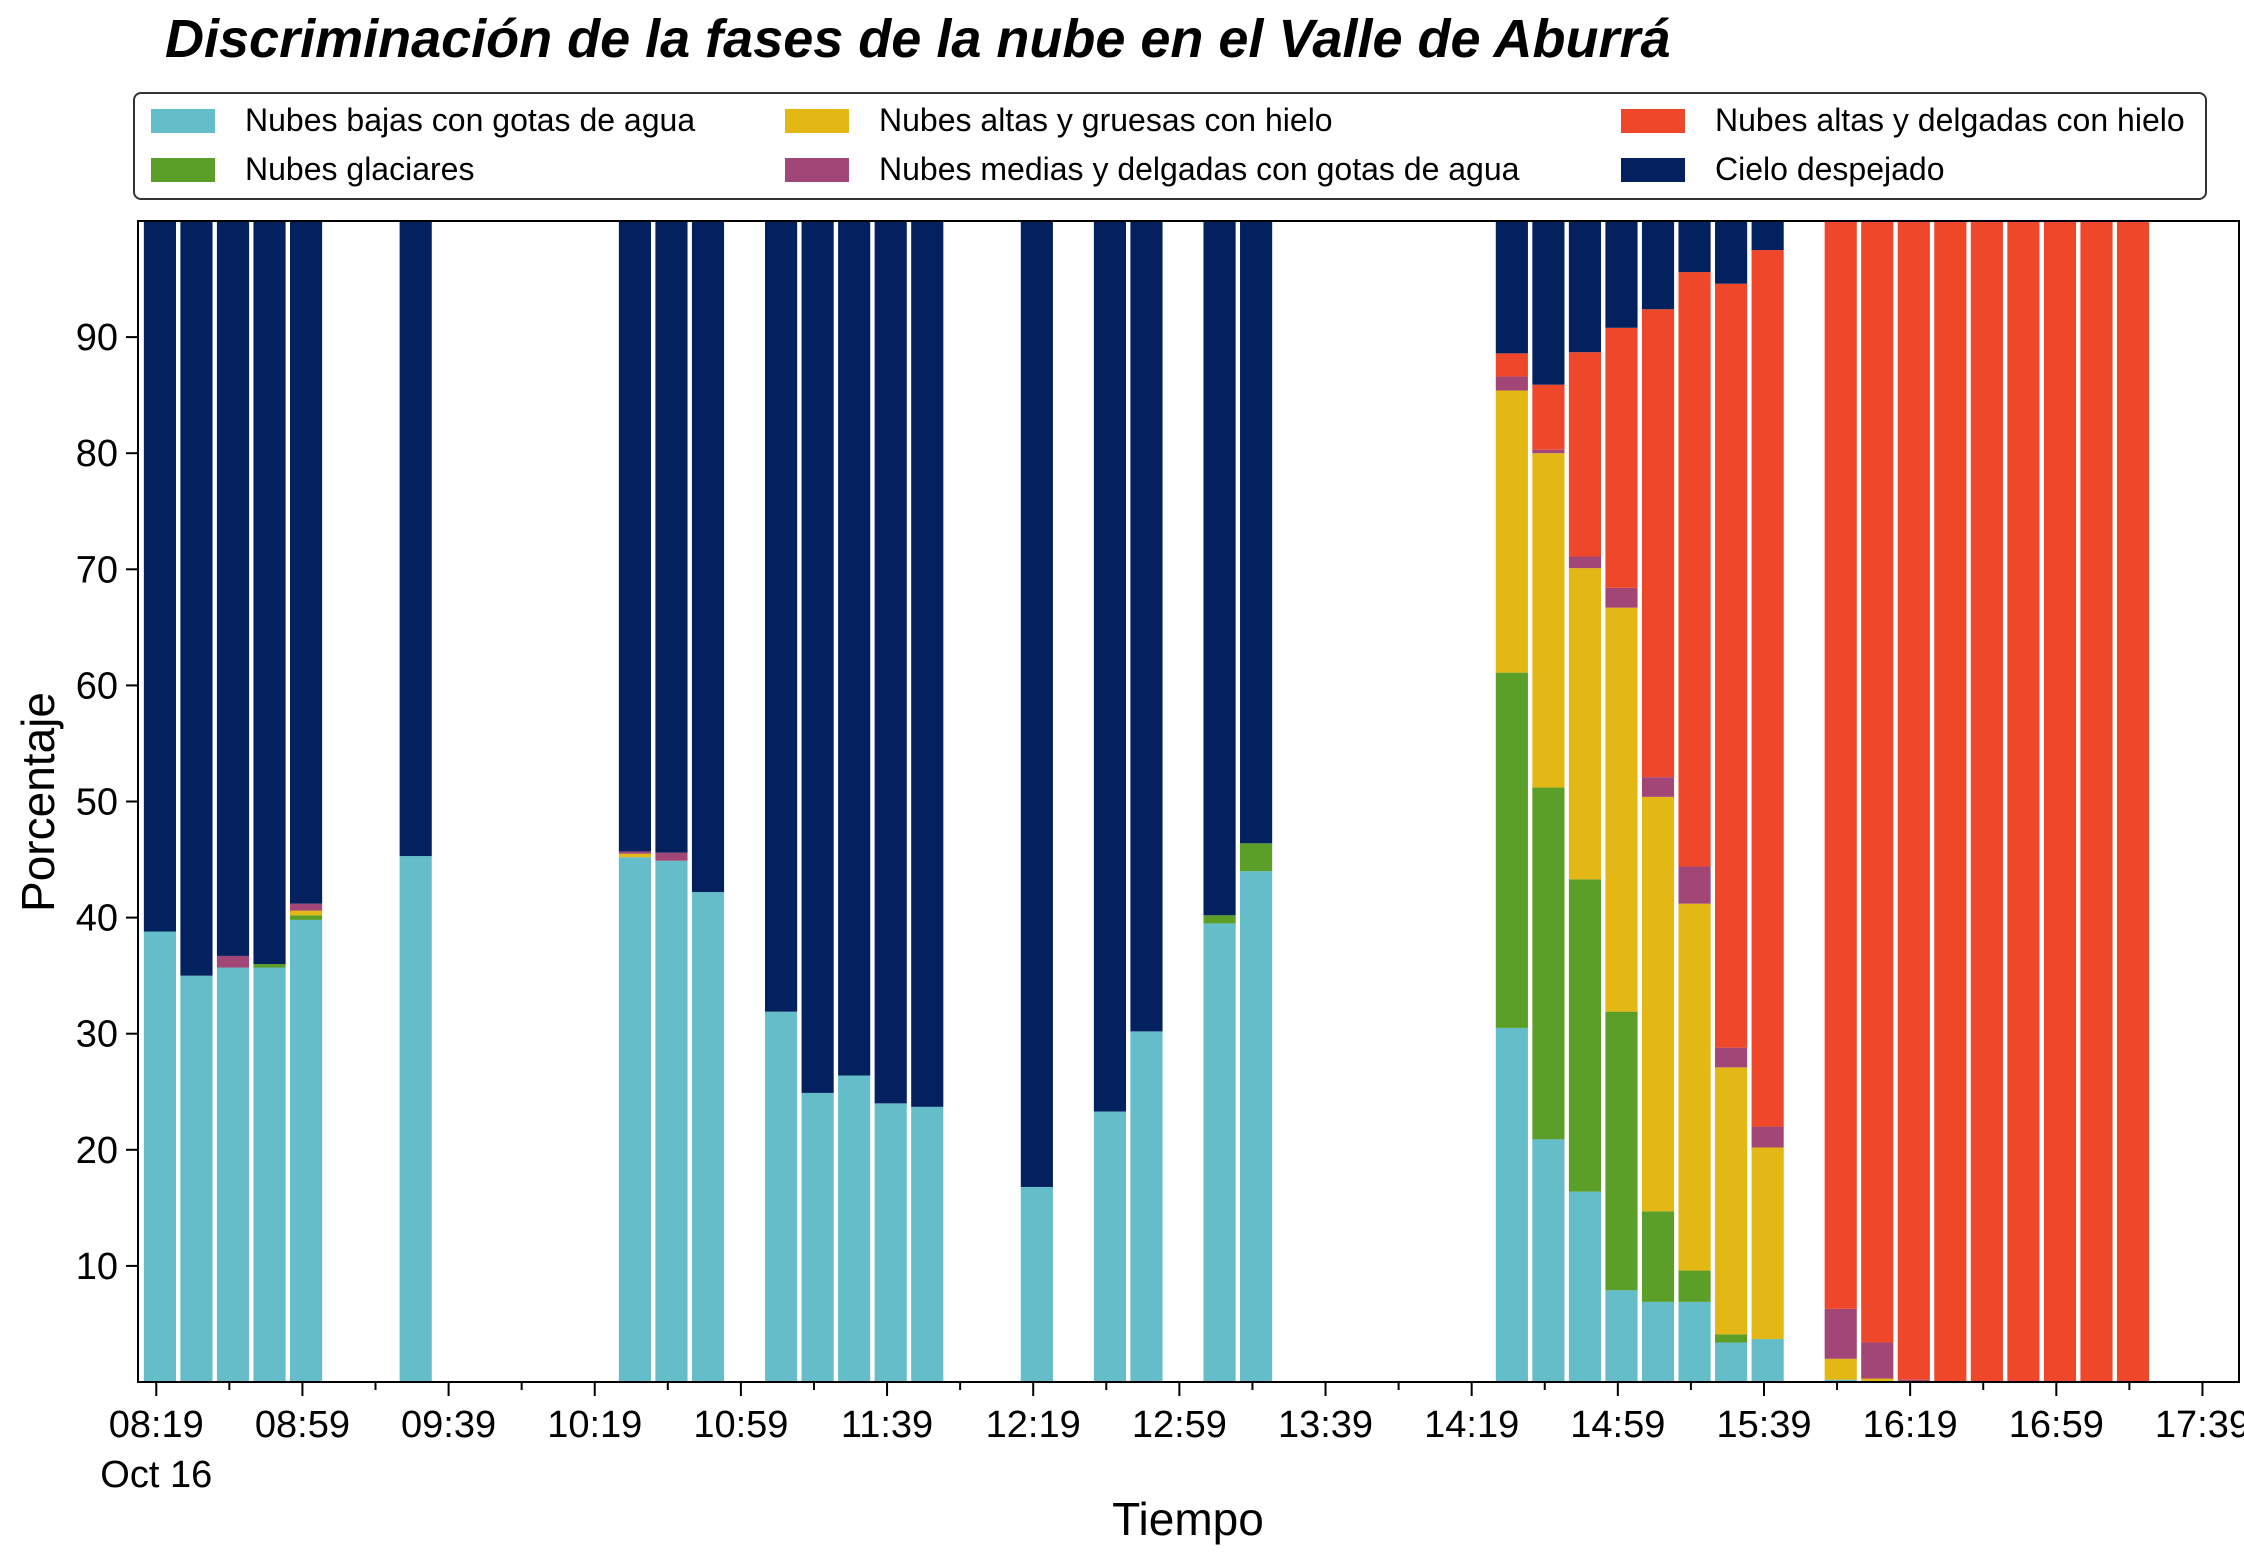 This screenshot has width=2244, height=1559. Describe the element at coordinates (1910, 1425) in the screenshot. I see `x-tick-label: 16:19` at that location.